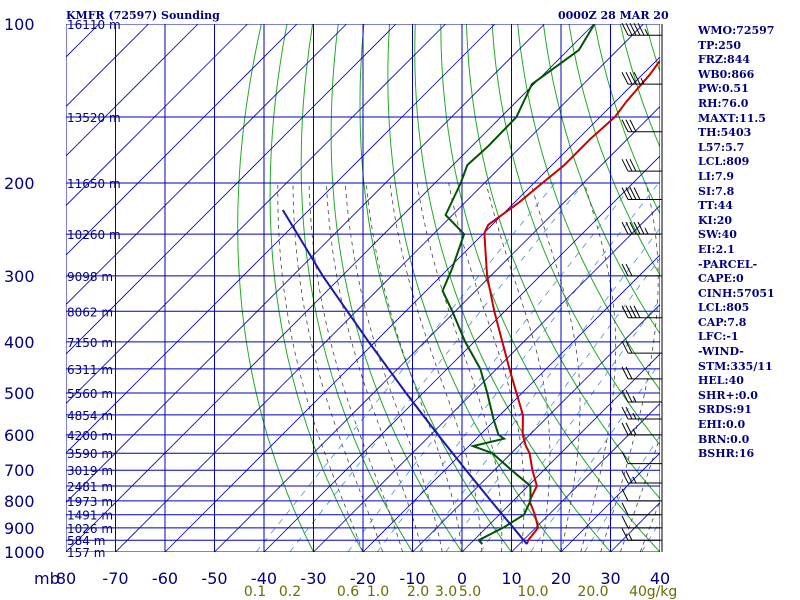 The height and width of the screenshot is (600, 800). Describe the element at coordinates (66, 578) in the screenshot. I see `x-tick-label: 80` at that location.